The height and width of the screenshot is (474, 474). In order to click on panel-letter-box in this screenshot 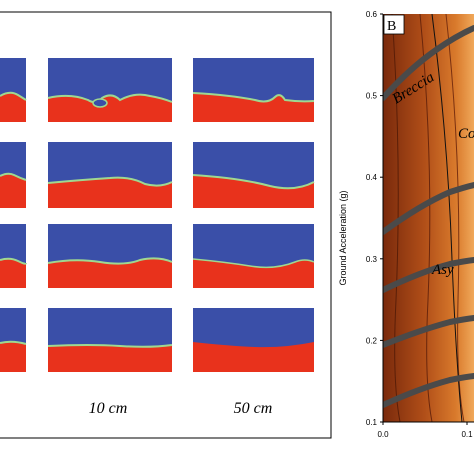, I will do `click(394, 24)`.